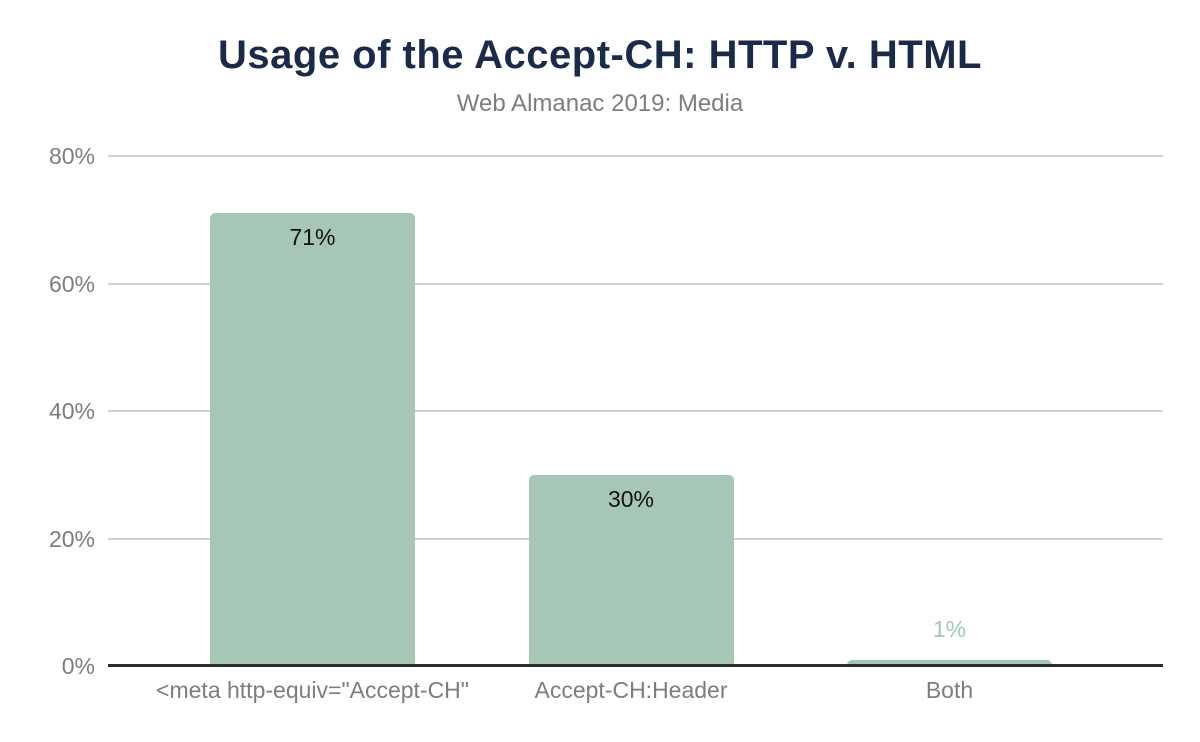 This screenshot has width=1200, height=742. I want to click on bar-value-label: 1%, so click(949, 628).